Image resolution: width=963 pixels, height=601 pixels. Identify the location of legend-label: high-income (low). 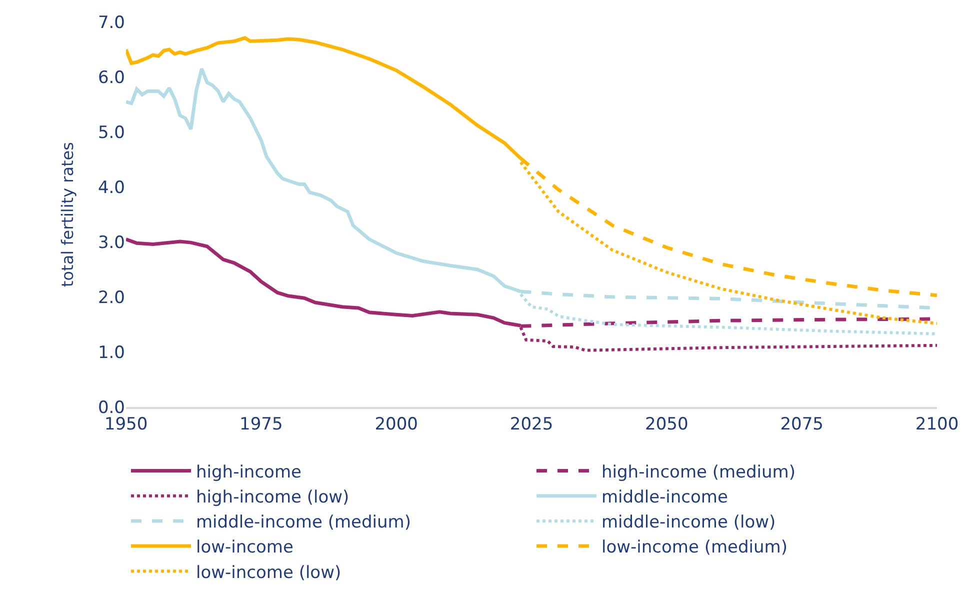
(273, 497).